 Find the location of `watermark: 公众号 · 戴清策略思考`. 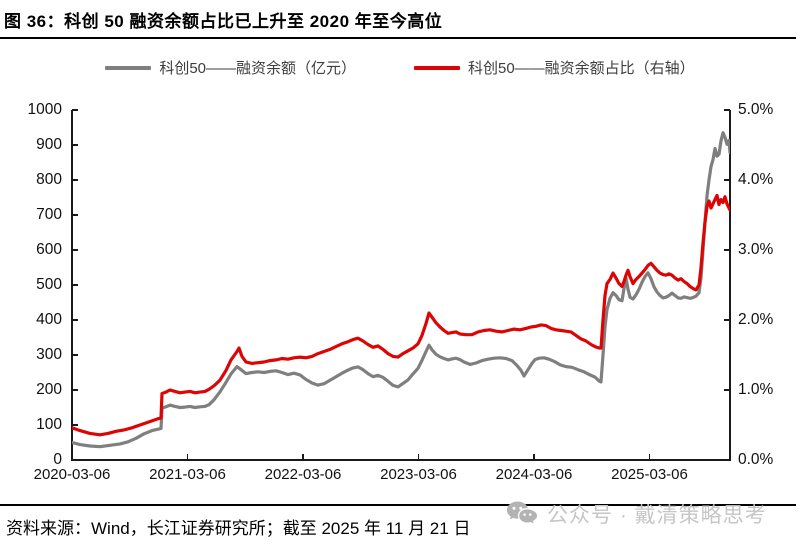

watermark: 公众号 · 戴清策略思考 is located at coordinates (636, 514).